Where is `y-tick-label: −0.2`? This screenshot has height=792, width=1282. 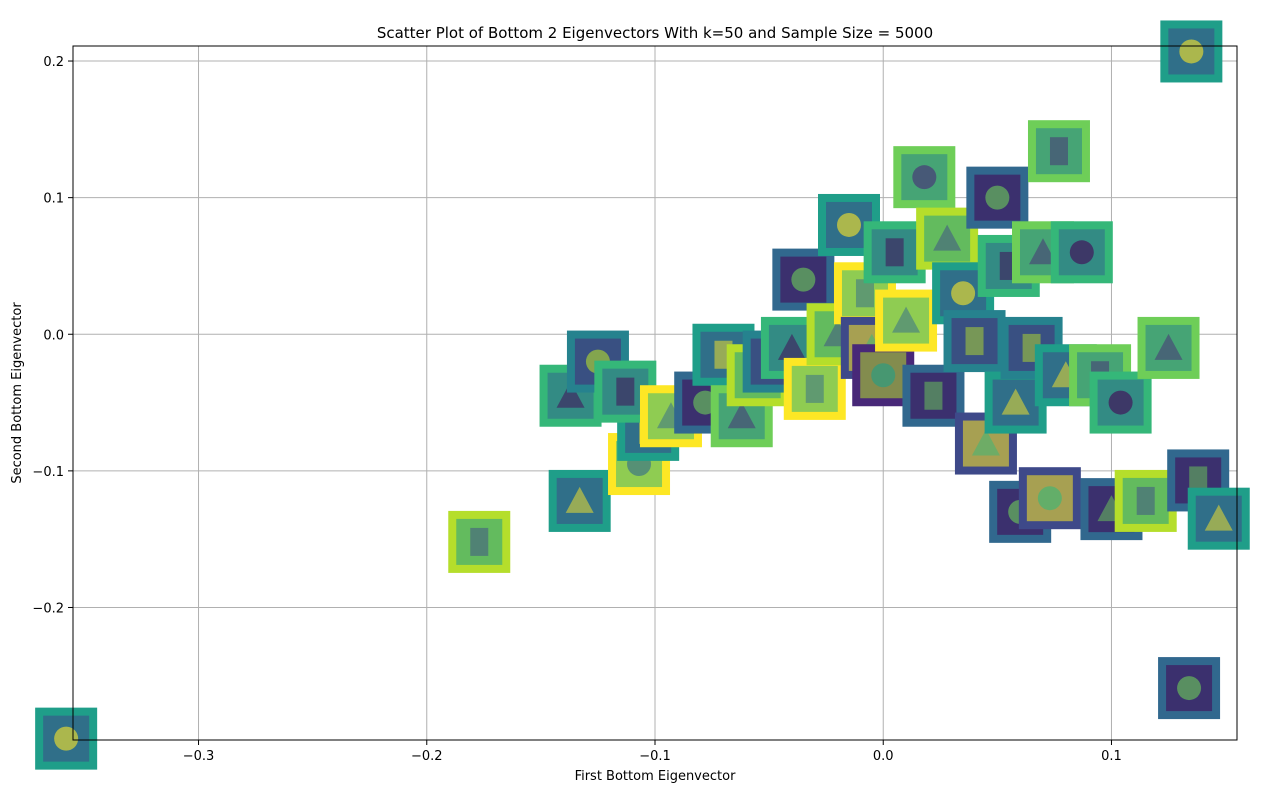 y-tick-label: −0.2 is located at coordinates (48, 608).